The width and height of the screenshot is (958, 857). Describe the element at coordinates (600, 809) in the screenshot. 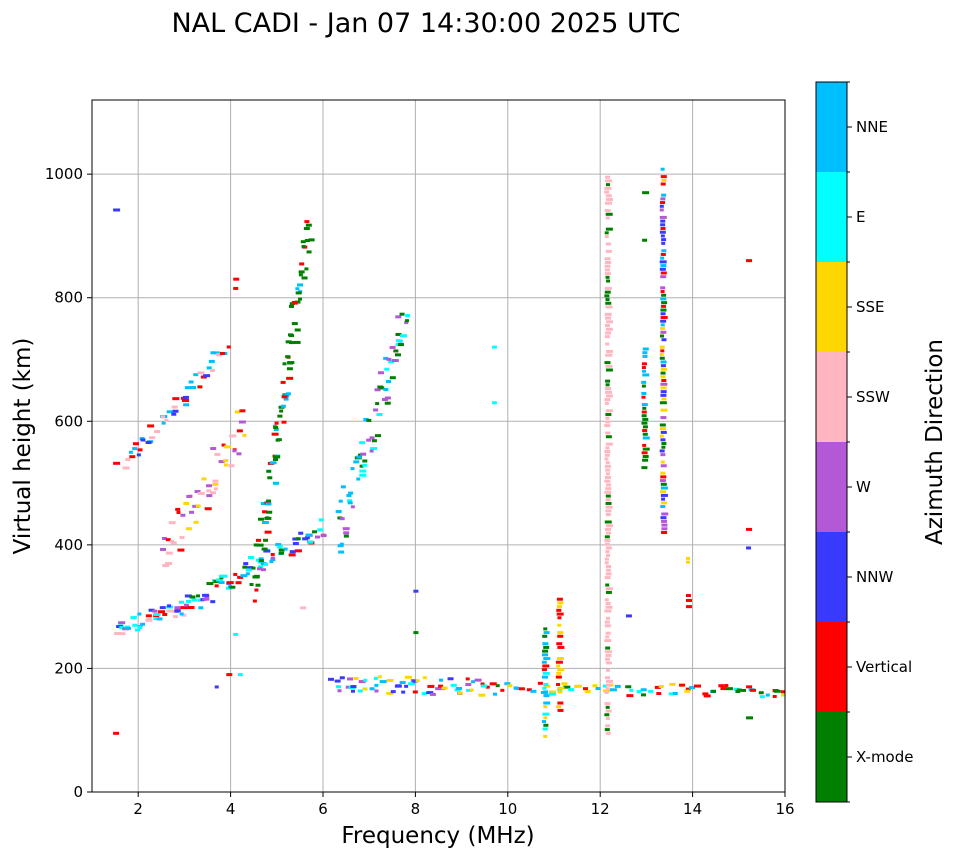

I see `x-tick-label: 12` at that location.